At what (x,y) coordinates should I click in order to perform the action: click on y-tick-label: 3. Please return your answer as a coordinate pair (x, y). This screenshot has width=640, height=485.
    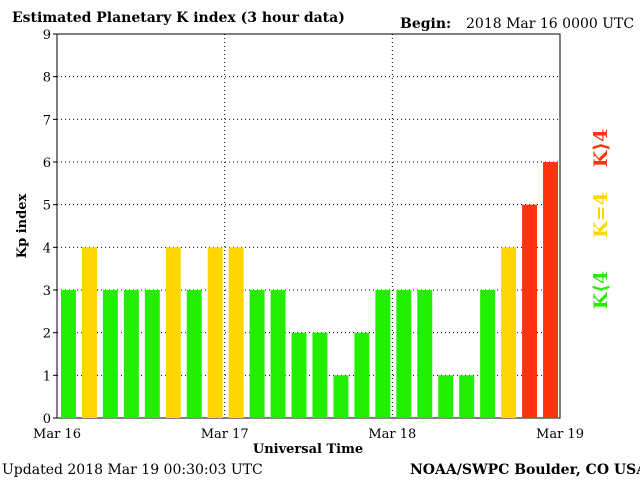
    Looking at the image, I should click on (47, 291).